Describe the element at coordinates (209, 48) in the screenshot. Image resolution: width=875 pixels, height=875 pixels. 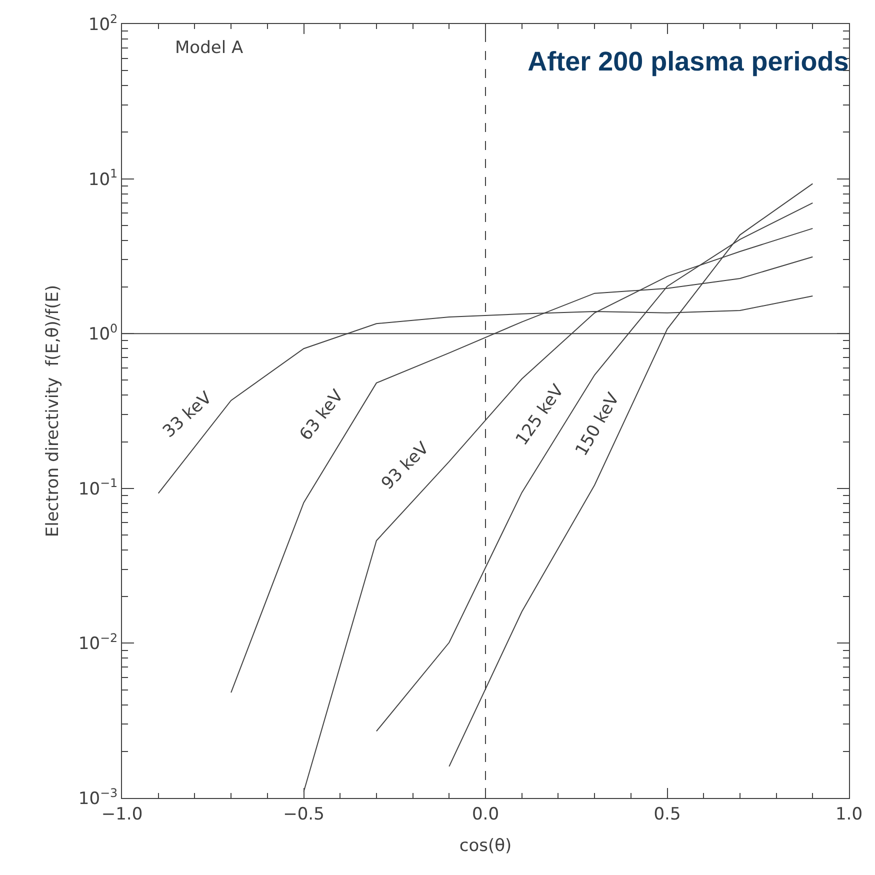
I see `annotation: Model A` at that location.